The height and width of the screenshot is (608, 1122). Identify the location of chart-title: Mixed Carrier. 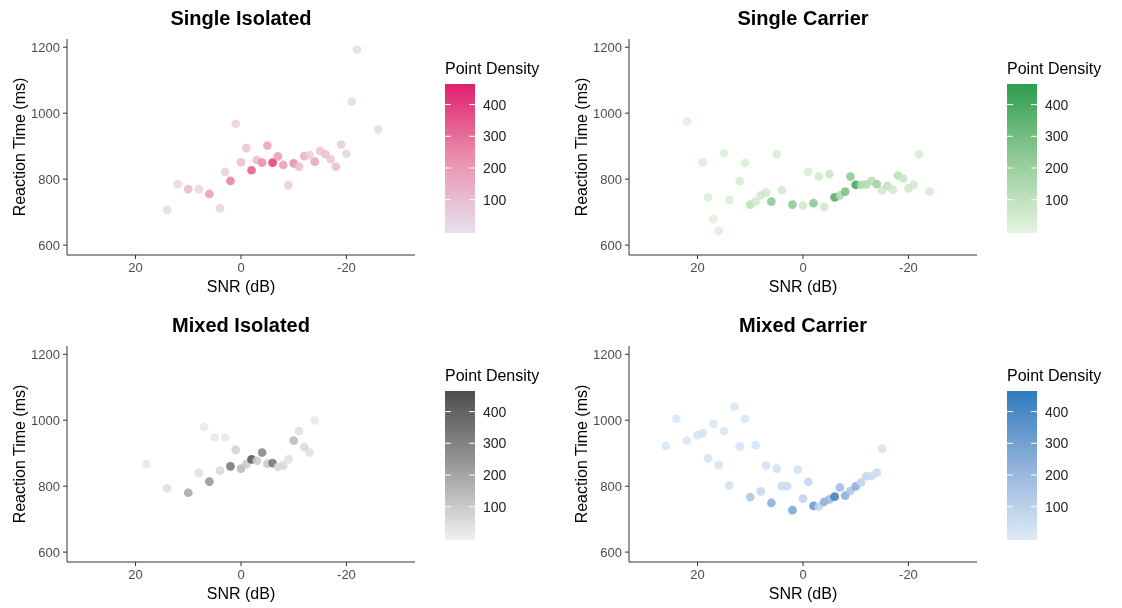
(803, 325).